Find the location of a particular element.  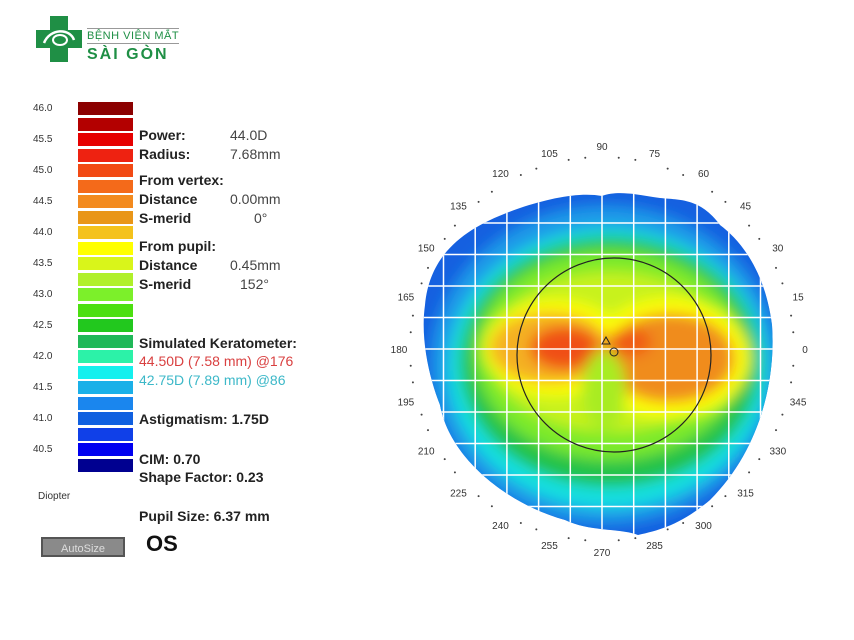

autosize-button: AutoSize is located at coordinates (83, 547).